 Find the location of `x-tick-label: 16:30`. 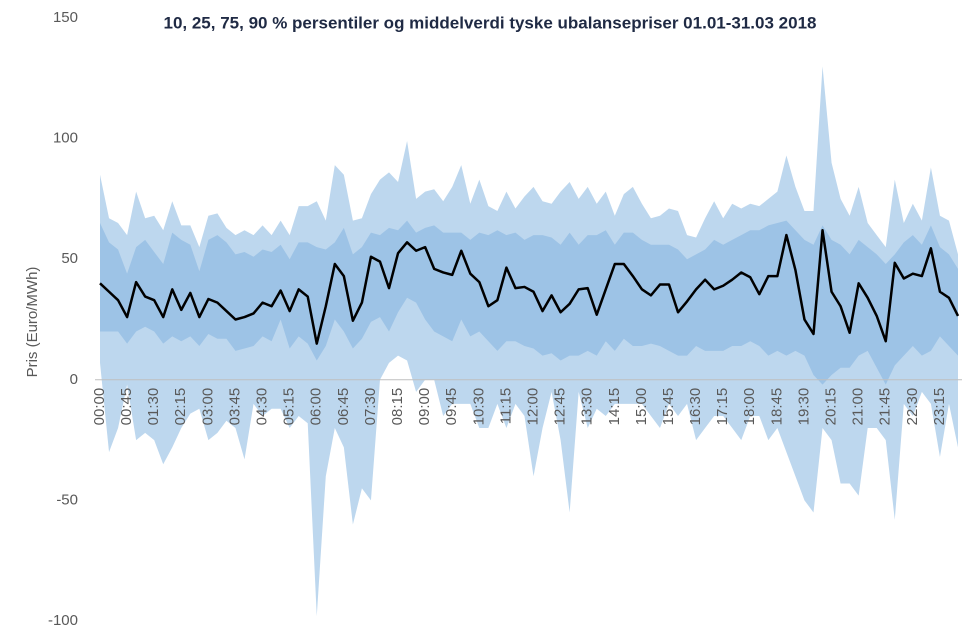

x-tick-label: 16:30 is located at coordinates (695, 407).